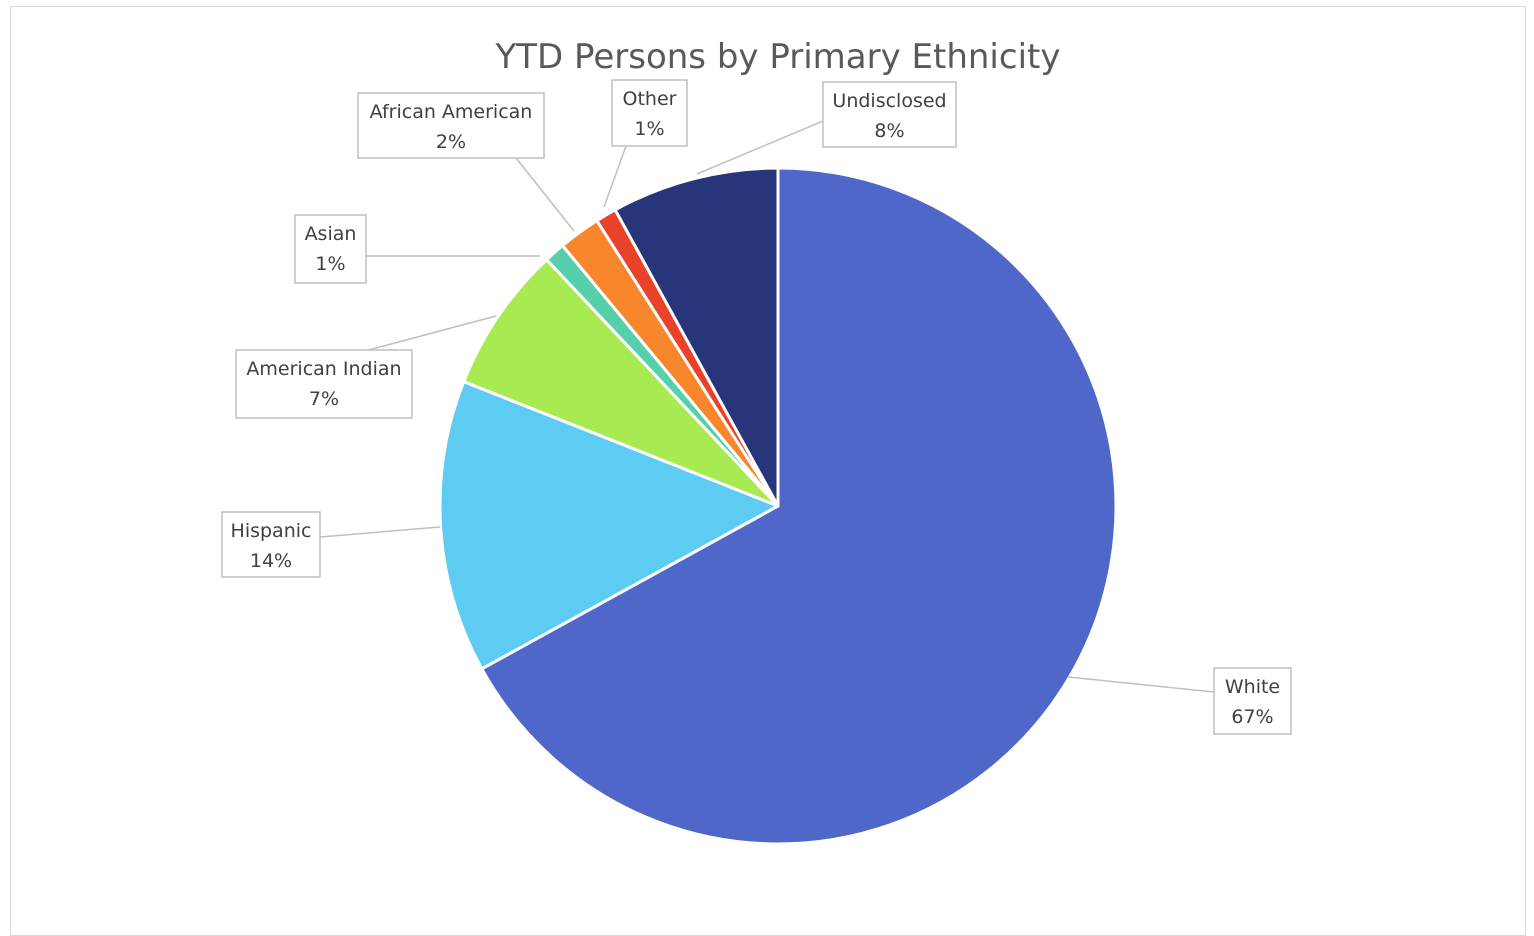 The height and width of the screenshot is (936, 1534). I want to click on data-label: African American 2%, so click(451, 125).